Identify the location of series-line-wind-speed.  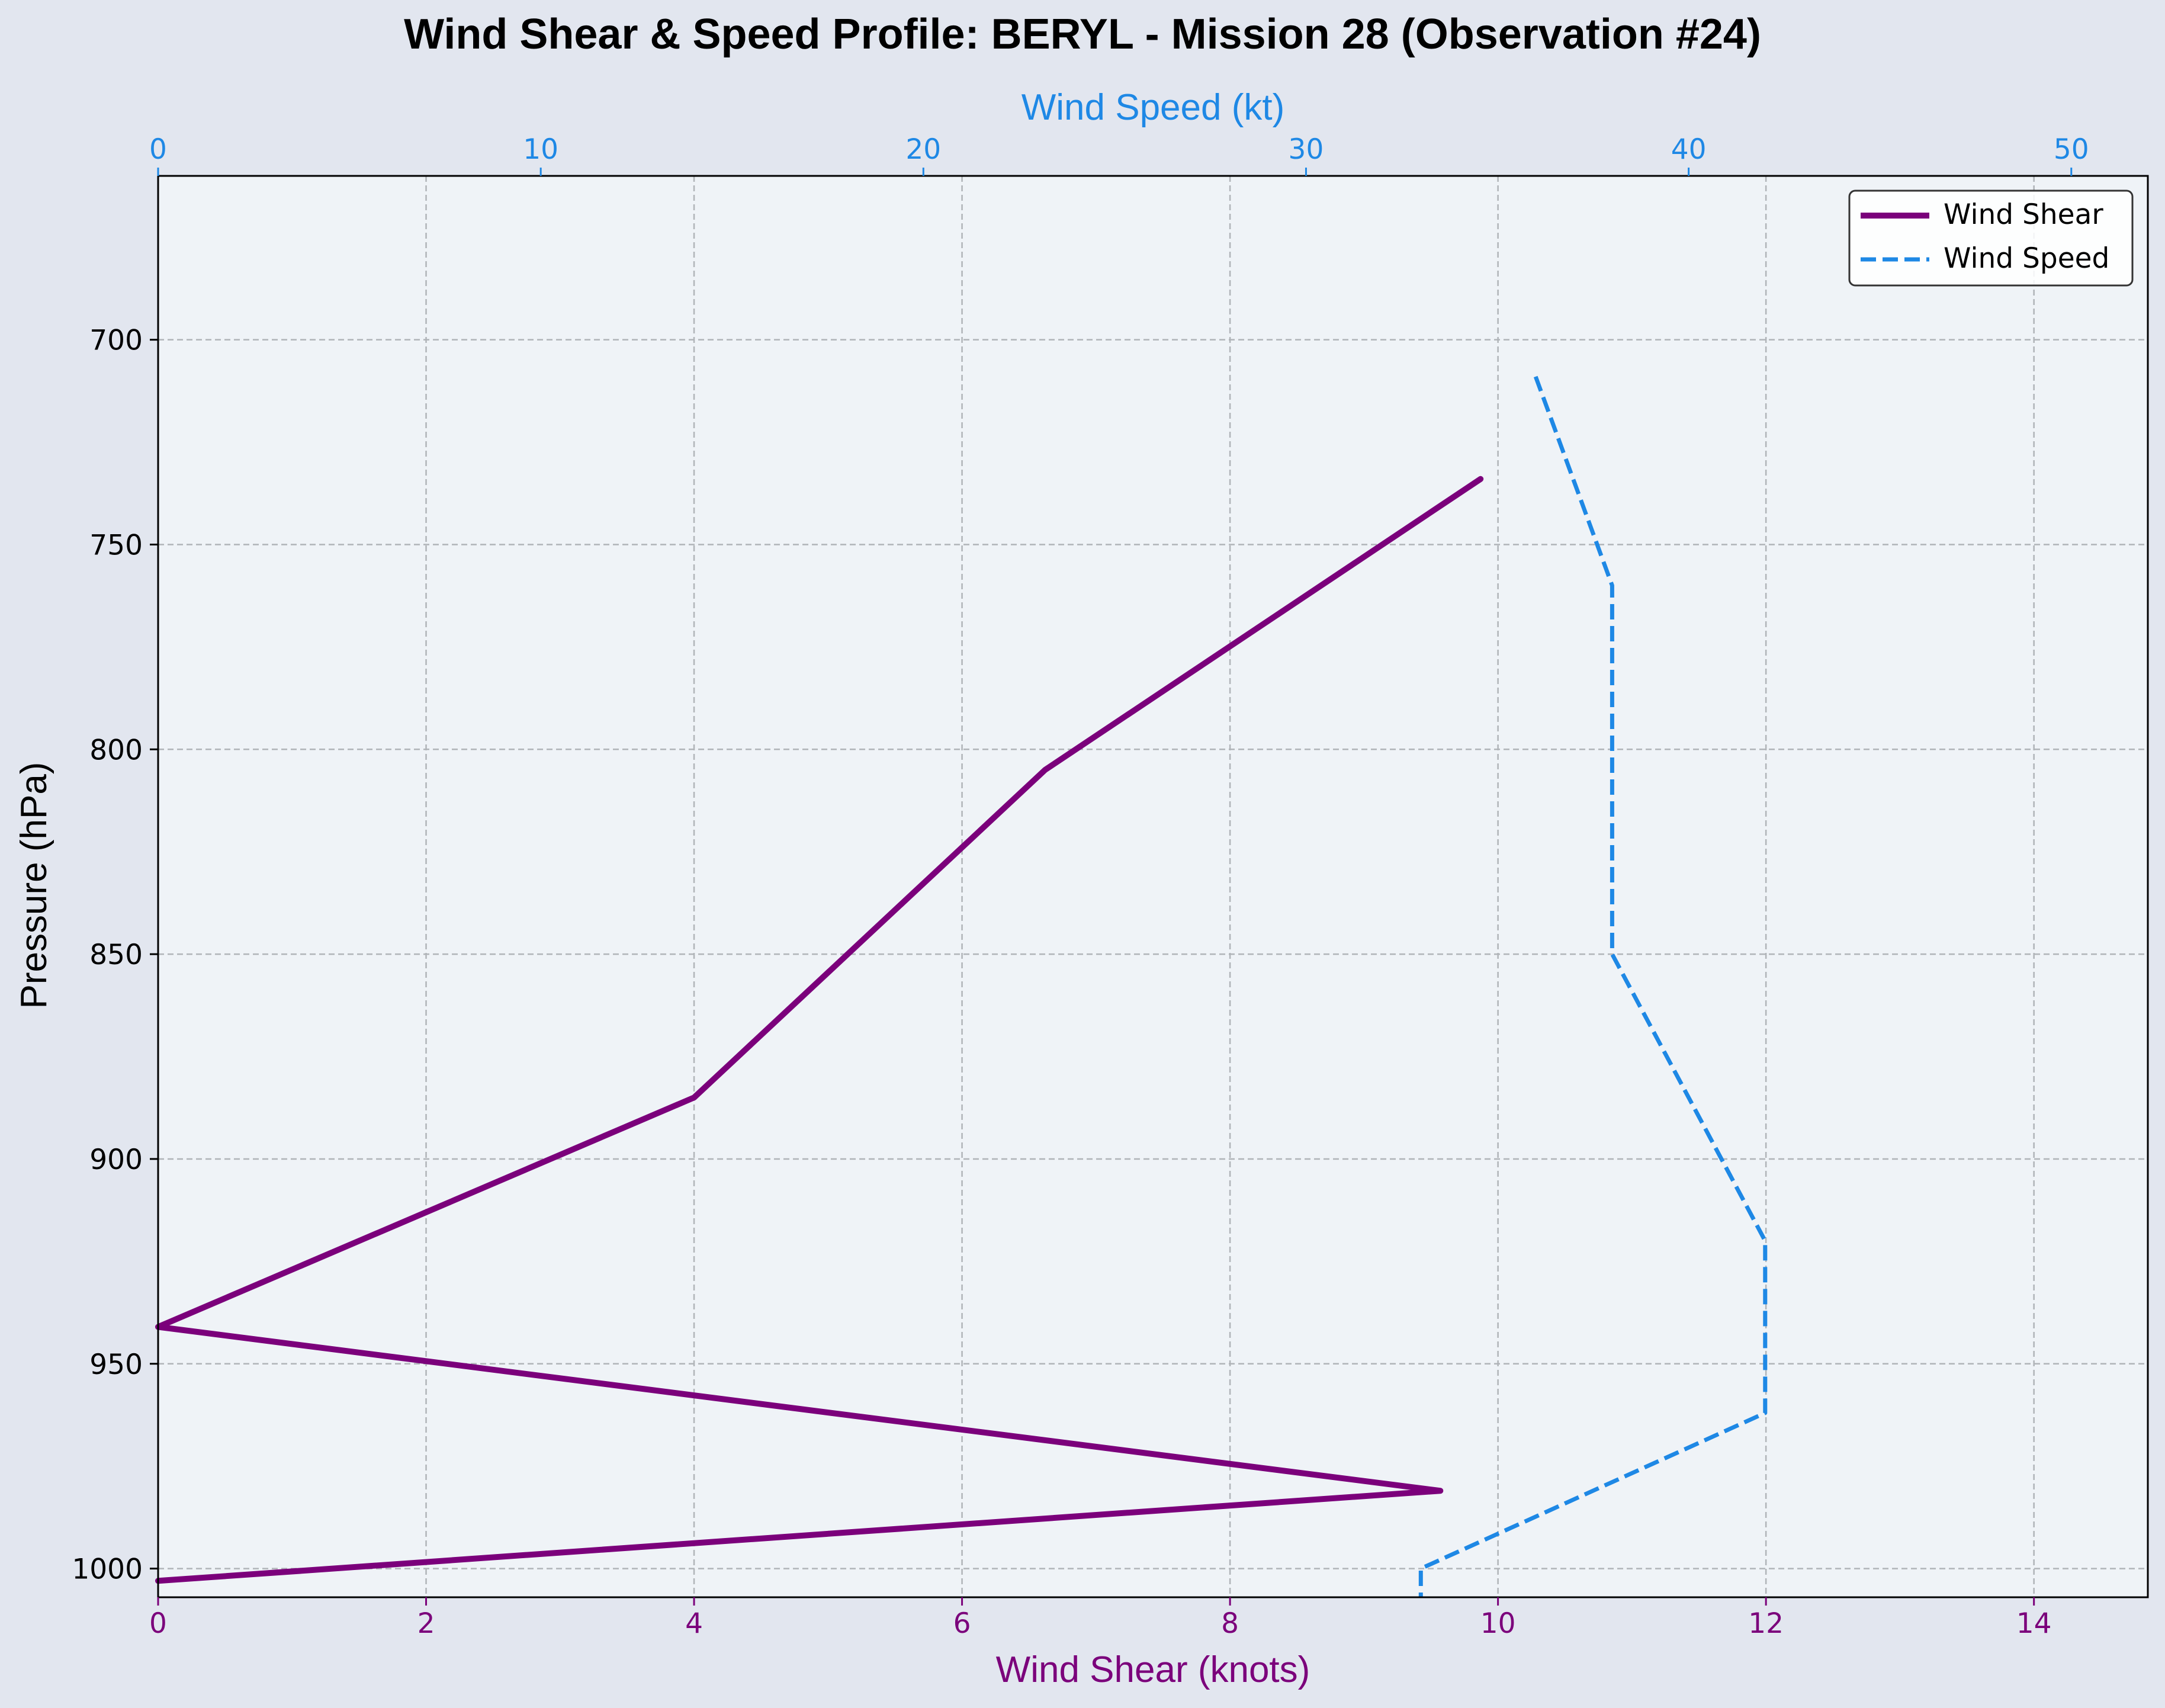
(1593, 986).